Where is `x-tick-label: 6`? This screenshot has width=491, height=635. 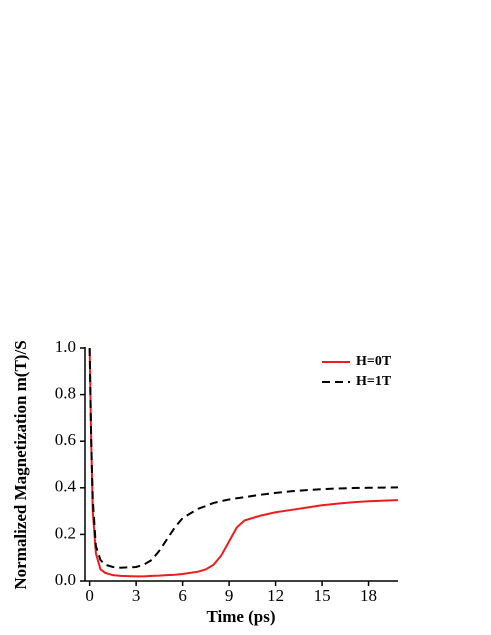
x-tick-label: 6 is located at coordinates (182, 595).